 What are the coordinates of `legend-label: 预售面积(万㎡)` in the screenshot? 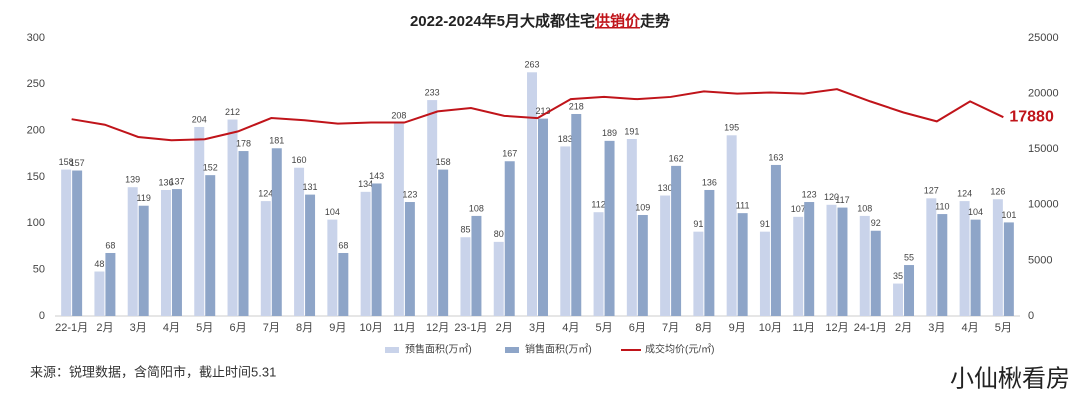 It's located at (438, 349).